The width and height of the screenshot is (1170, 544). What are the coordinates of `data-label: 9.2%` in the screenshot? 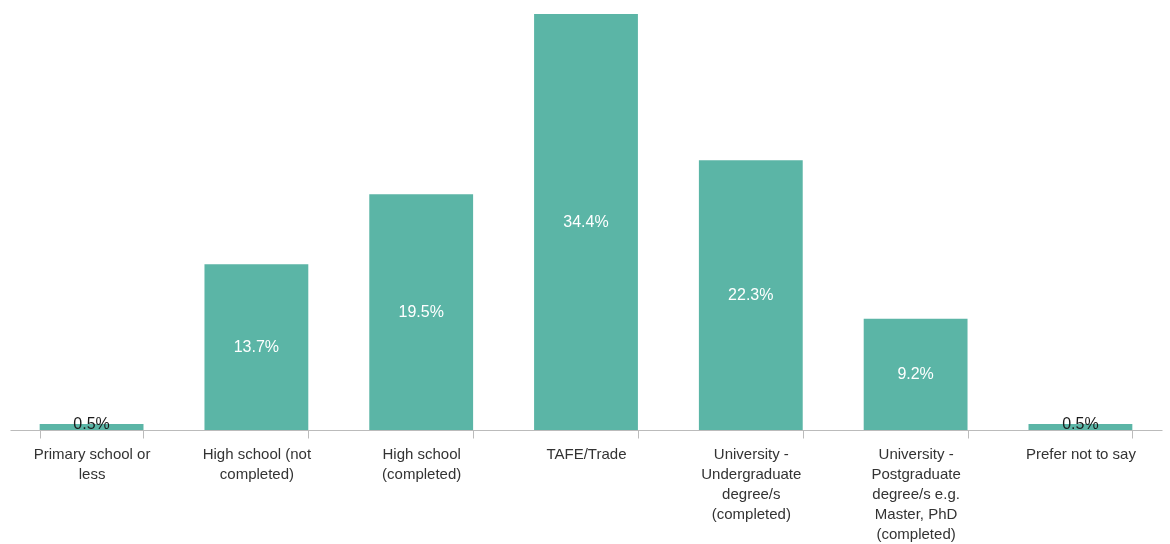 It's located at (915, 374).